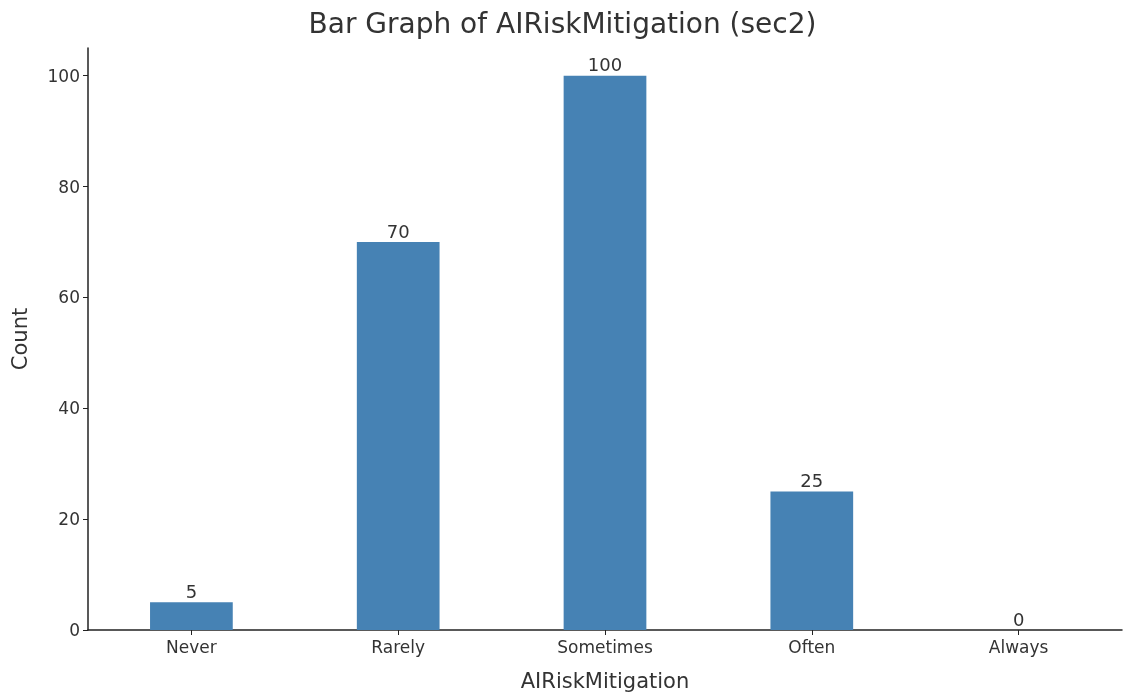 The width and height of the screenshot is (1125, 696). I want to click on chart-title: Bar Graph of AIRiskMitigation (sec2), so click(562, 23).